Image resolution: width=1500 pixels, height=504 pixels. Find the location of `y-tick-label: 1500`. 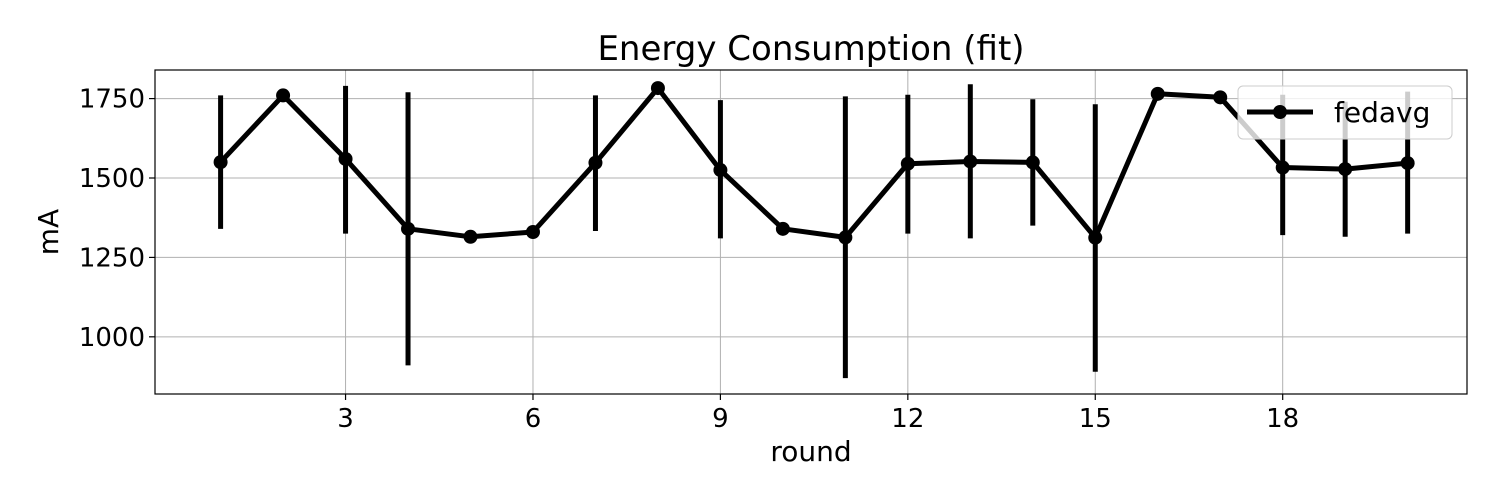

y-tick-label: 1500 is located at coordinates (112, 179).